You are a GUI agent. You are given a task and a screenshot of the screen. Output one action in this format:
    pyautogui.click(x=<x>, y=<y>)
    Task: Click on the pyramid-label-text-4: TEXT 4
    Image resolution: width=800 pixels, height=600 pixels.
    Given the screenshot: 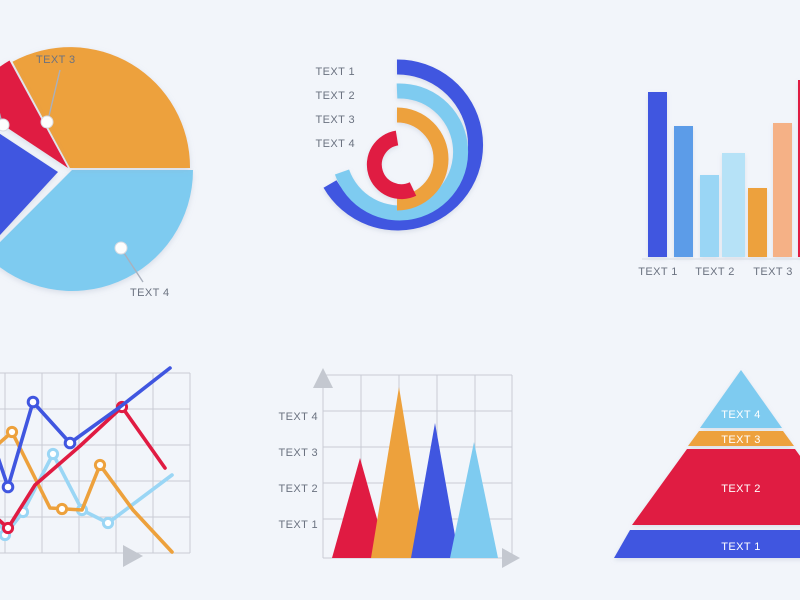 What is the action you would take?
    pyautogui.click(x=741, y=415)
    